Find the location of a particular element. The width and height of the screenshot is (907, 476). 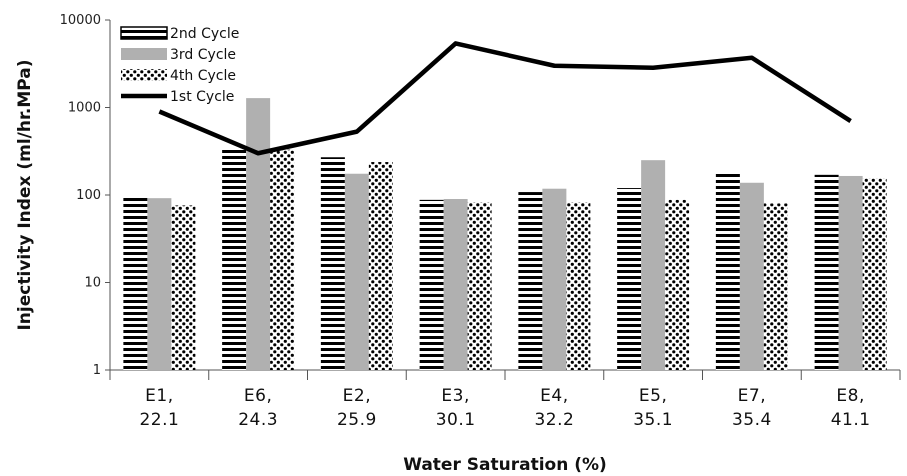

x-tick-label: E3, is located at coordinates (455, 396).